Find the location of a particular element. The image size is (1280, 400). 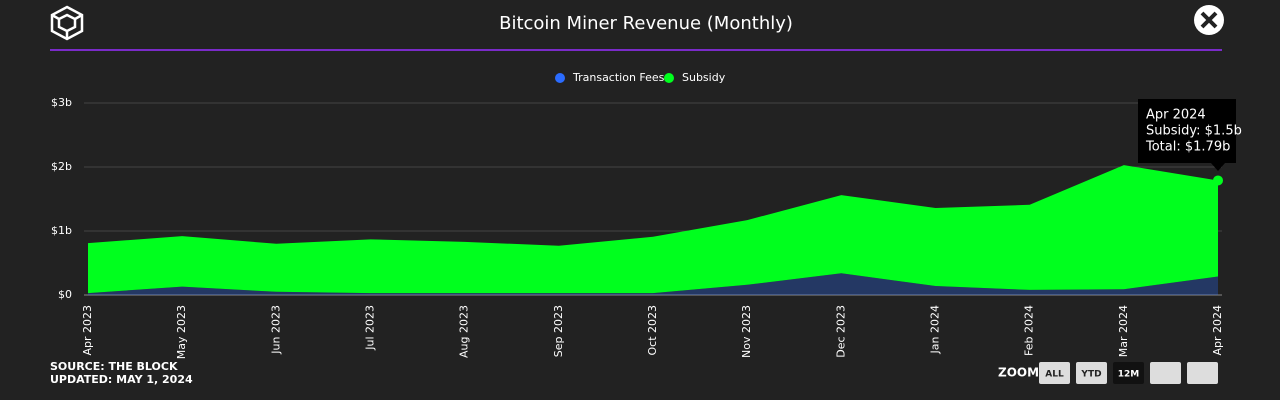

x-tick-label: Jul 2023 is located at coordinates (370, 328).